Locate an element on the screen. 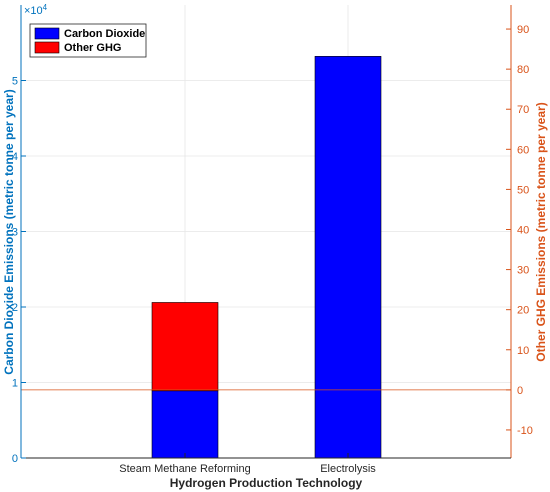 The width and height of the screenshot is (550, 492). legend: Carbon Dioxide Other GHG is located at coordinates (88, 40).